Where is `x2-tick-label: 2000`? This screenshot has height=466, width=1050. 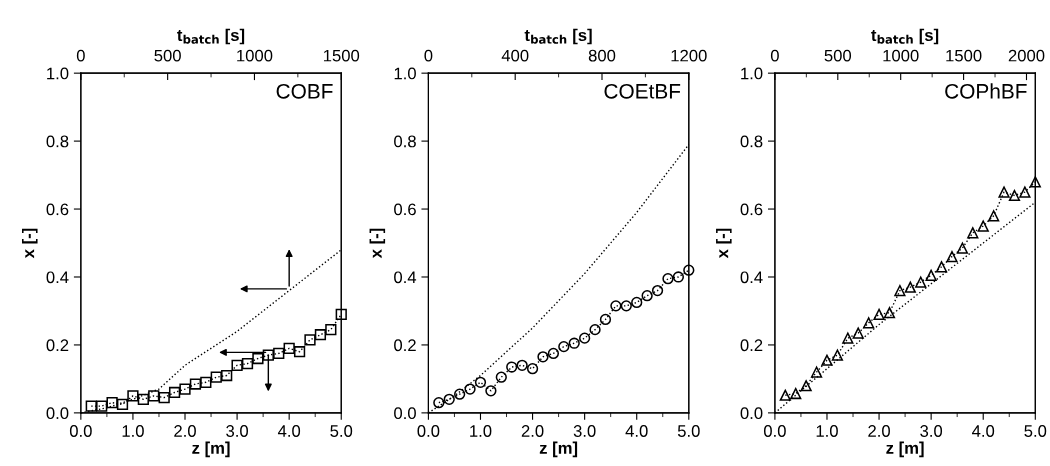 x2-tick-label: 2000 is located at coordinates (1026, 55).